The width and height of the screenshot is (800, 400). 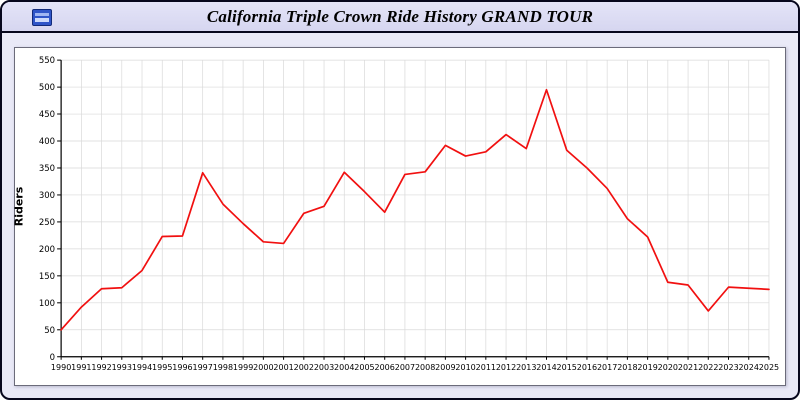 I want to click on svg-text: 2006, so click(x=385, y=367).